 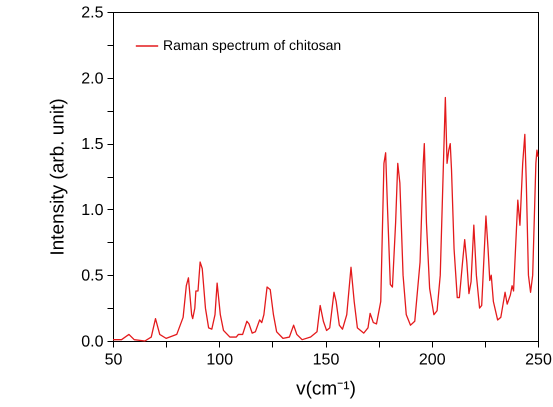 What do you see at coordinates (92, 276) in the screenshot?
I see `y-tick-label: 0.5` at bounding box center [92, 276].